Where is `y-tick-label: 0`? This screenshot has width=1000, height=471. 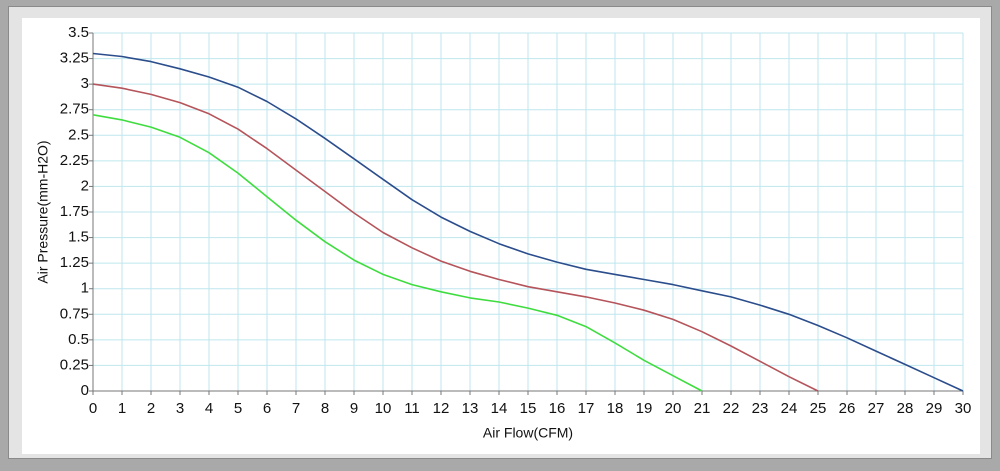
y-tick-label: 0 is located at coordinates (85, 390).